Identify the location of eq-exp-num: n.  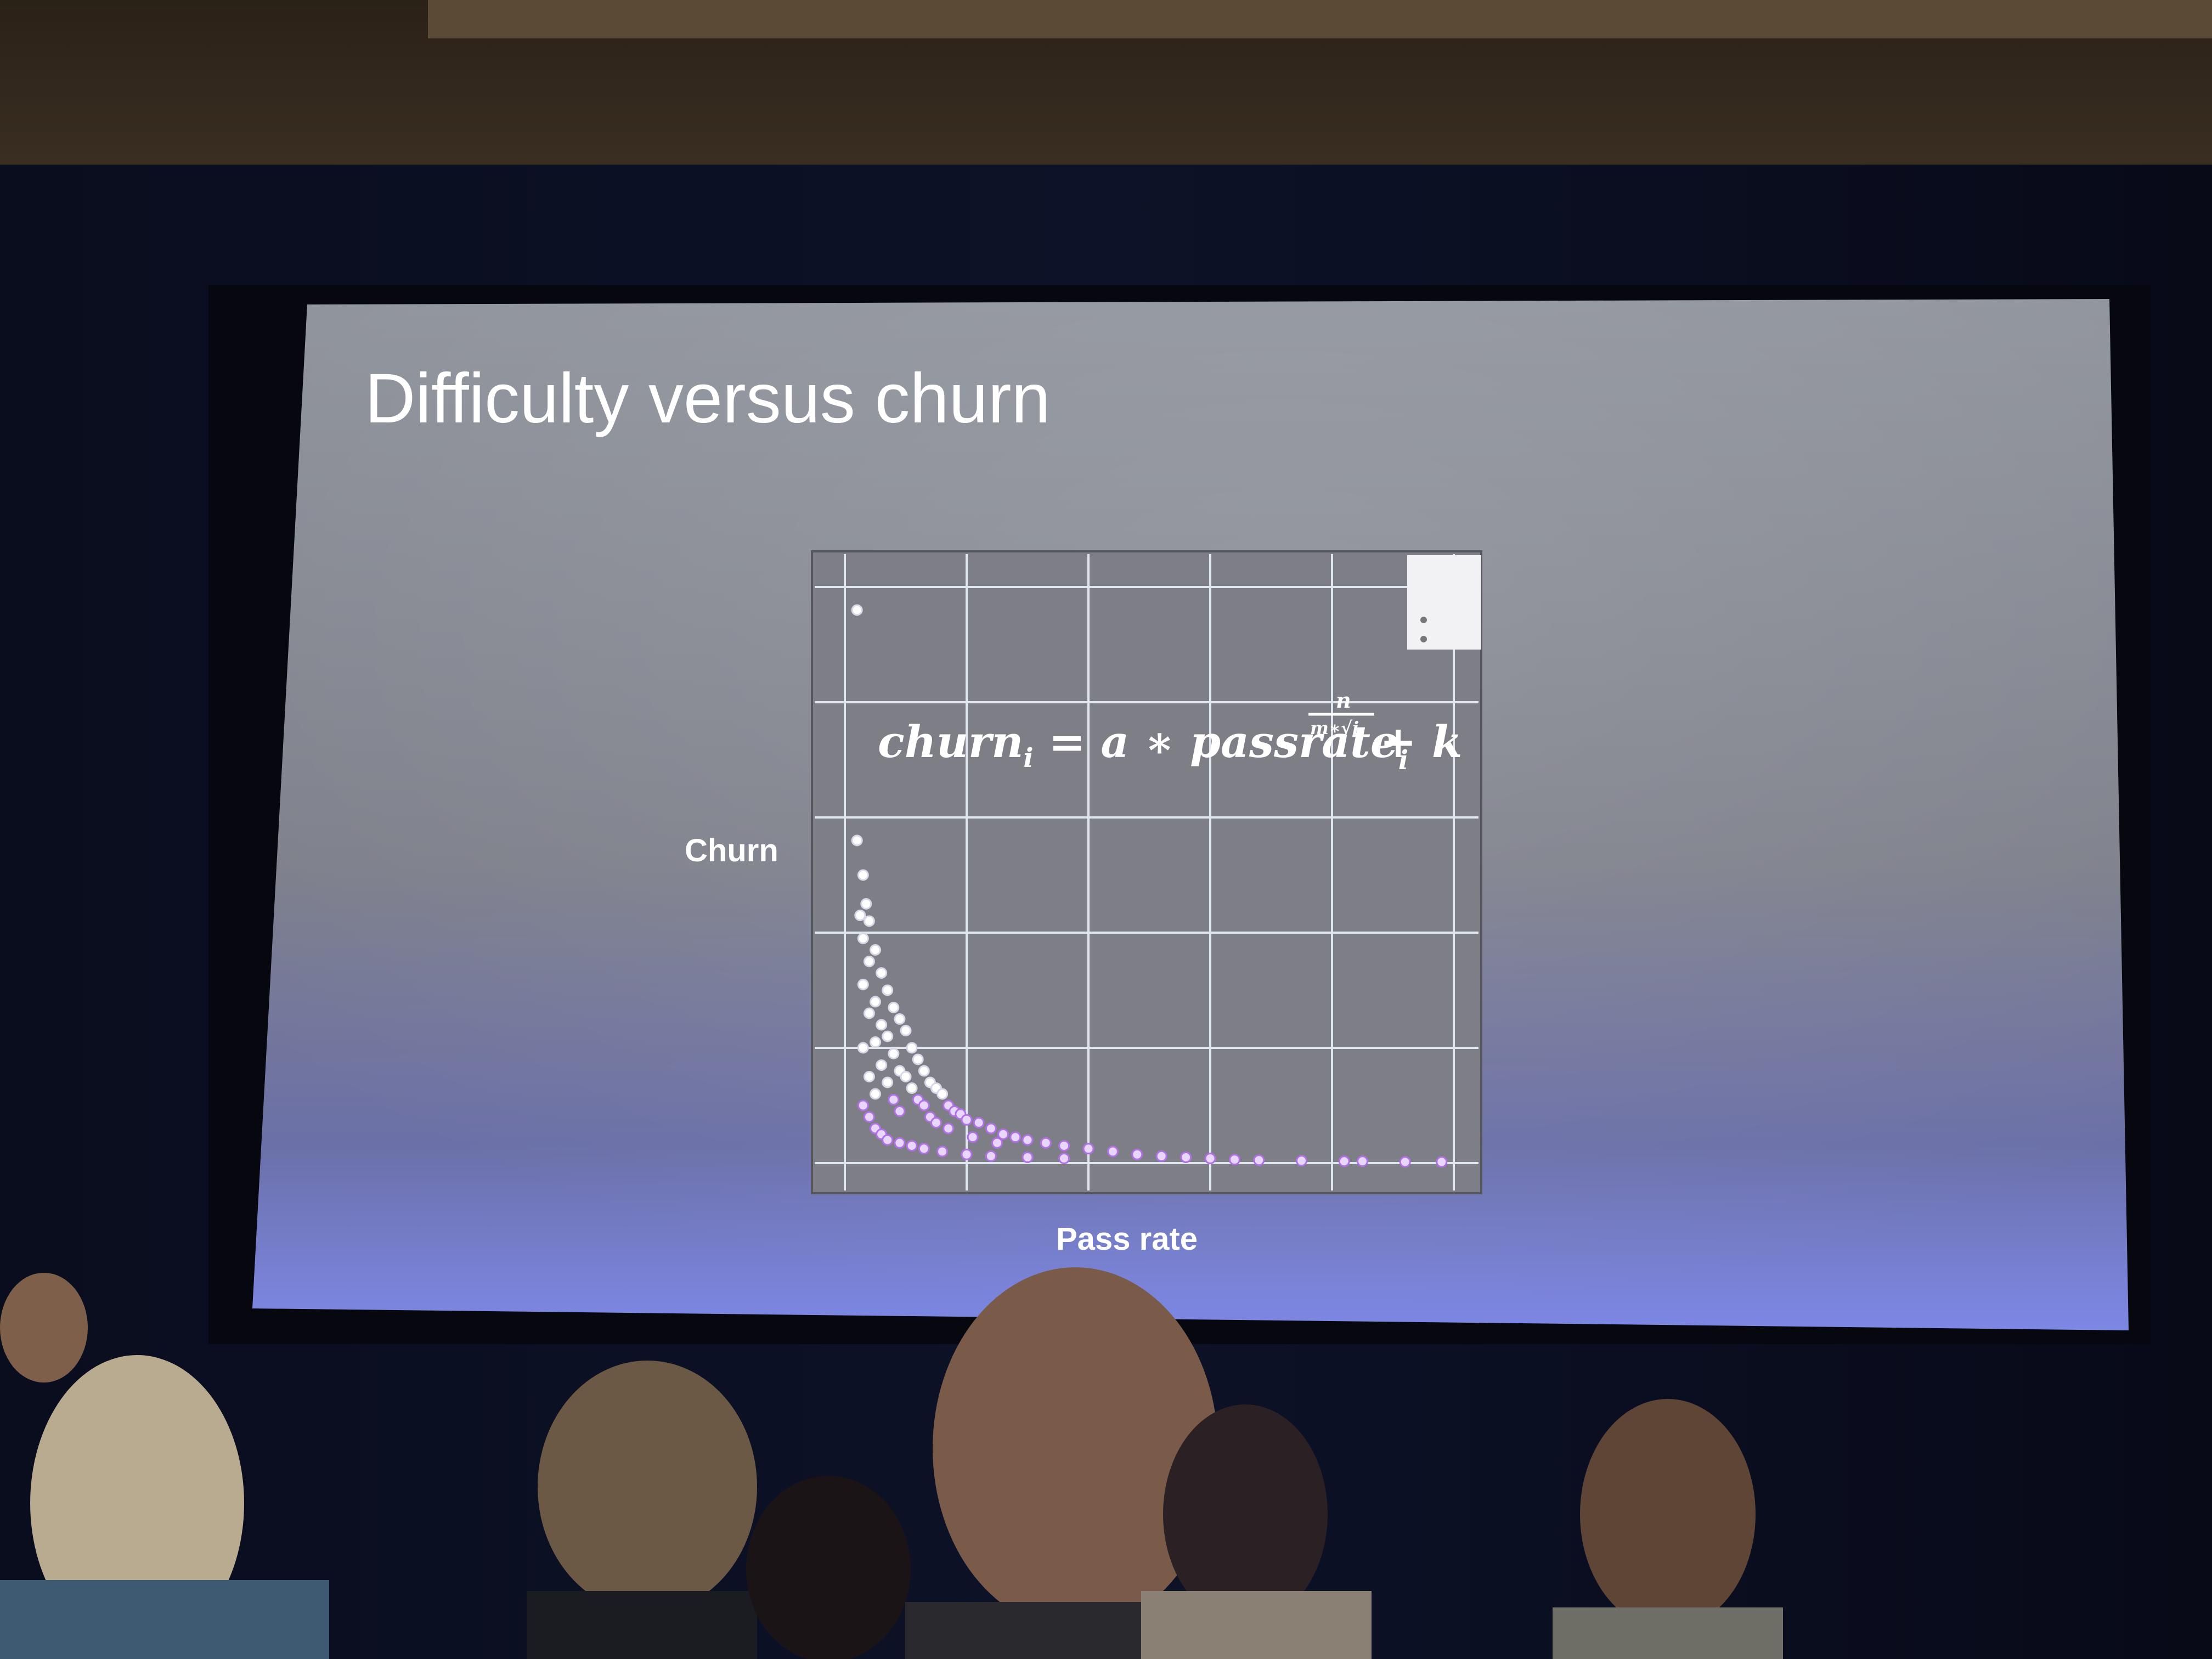
(1343, 701).